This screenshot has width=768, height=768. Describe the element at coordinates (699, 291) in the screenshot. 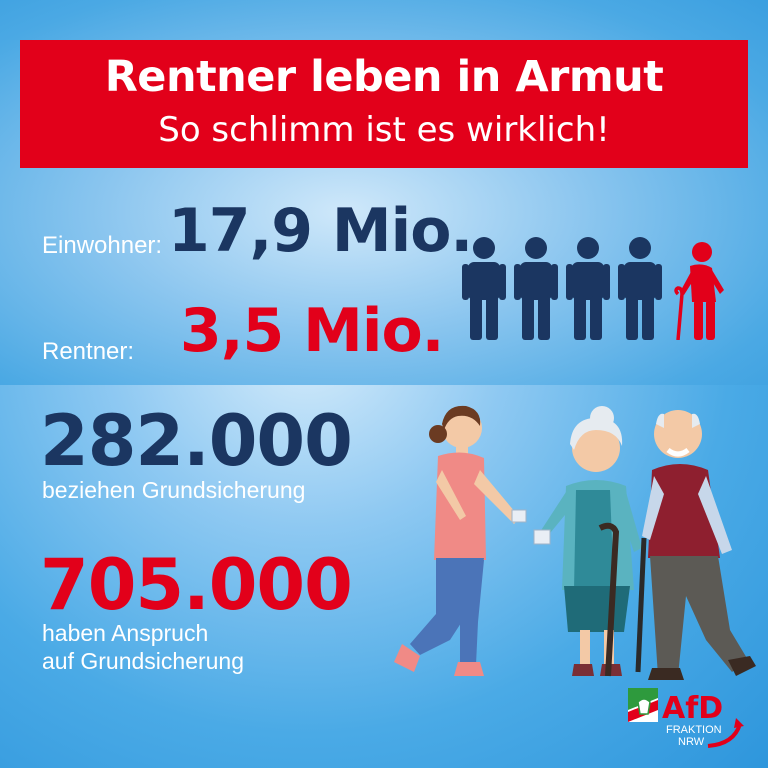

I see `elderly-person-icon` at that location.